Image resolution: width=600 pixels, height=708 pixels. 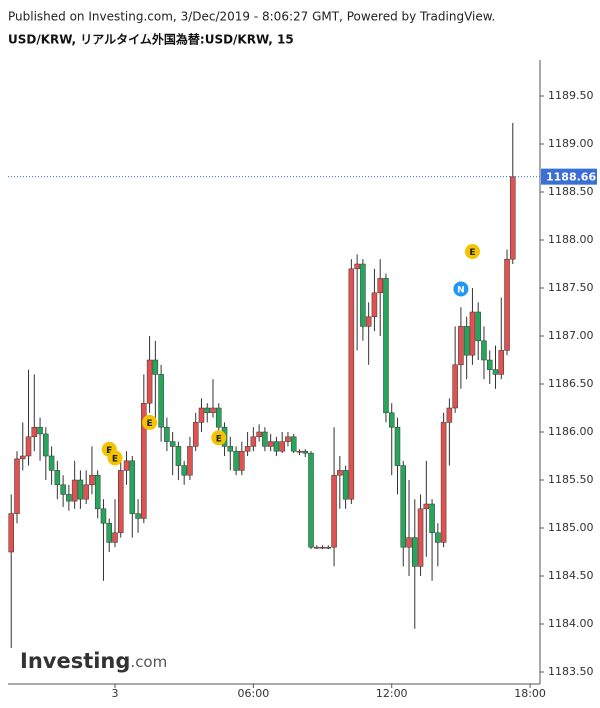 What do you see at coordinates (254, 693) in the screenshot?
I see `x-tick-label: 06:00` at bounding box center [254, 693].